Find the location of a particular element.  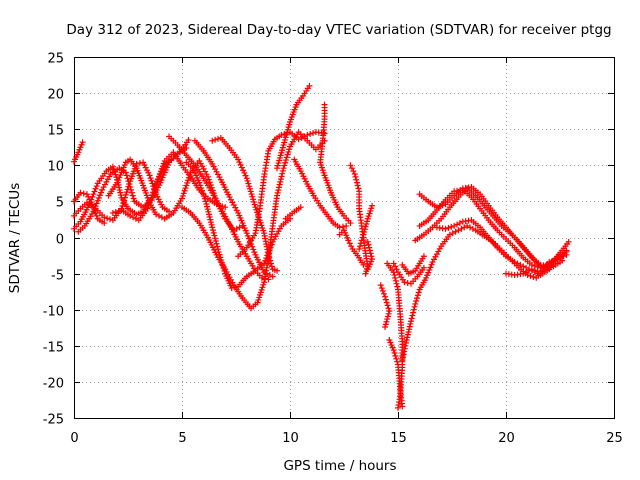

y-axis-label: SDTVAR / TECUs is located at coordinates (15, 238).